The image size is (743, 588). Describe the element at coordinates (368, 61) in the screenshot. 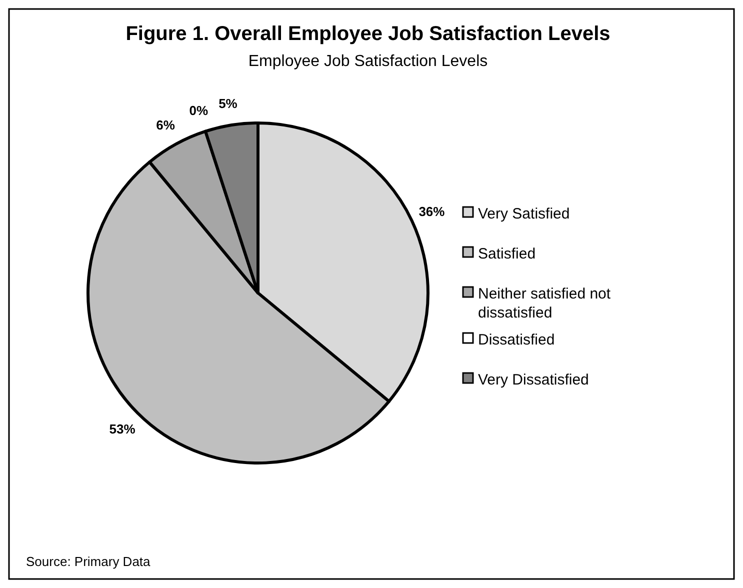

I see `chart-subtitle: Employee Job Satisfaction Levels` at that location.